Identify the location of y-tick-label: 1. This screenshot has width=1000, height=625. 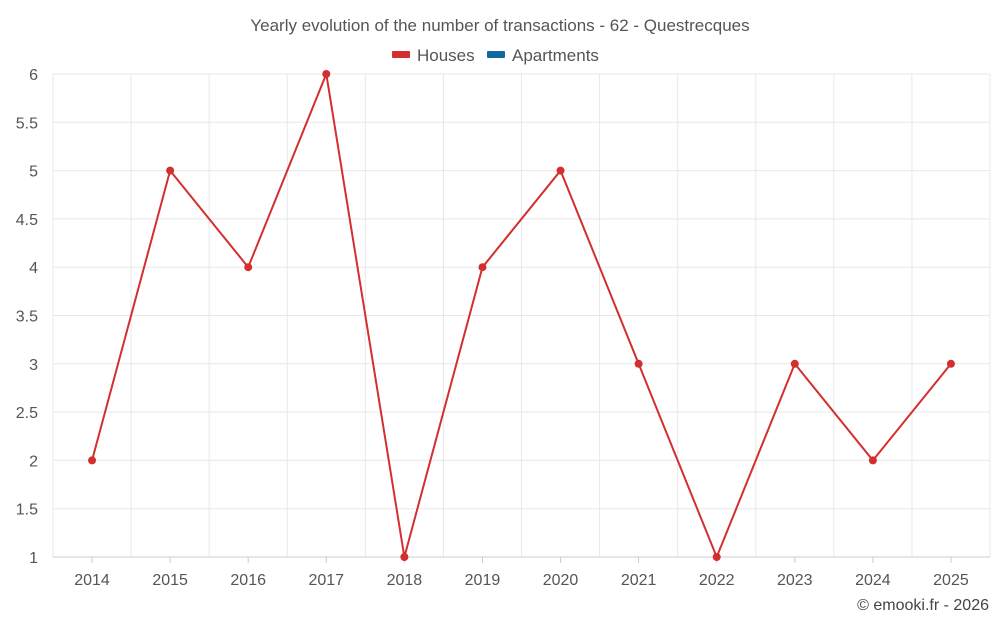
(33, 558).